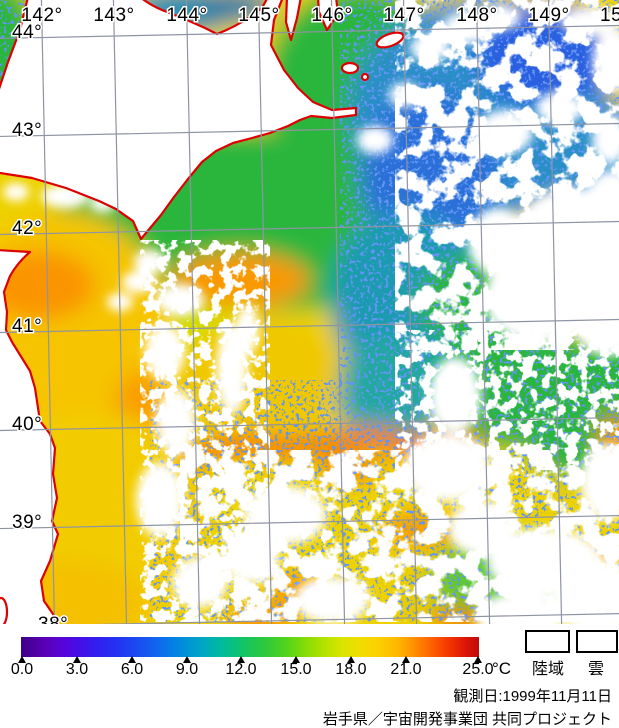  Describe the element at coordinates (597, 641) in the screenshot. I see `legend-cloud-swatch` at that location.